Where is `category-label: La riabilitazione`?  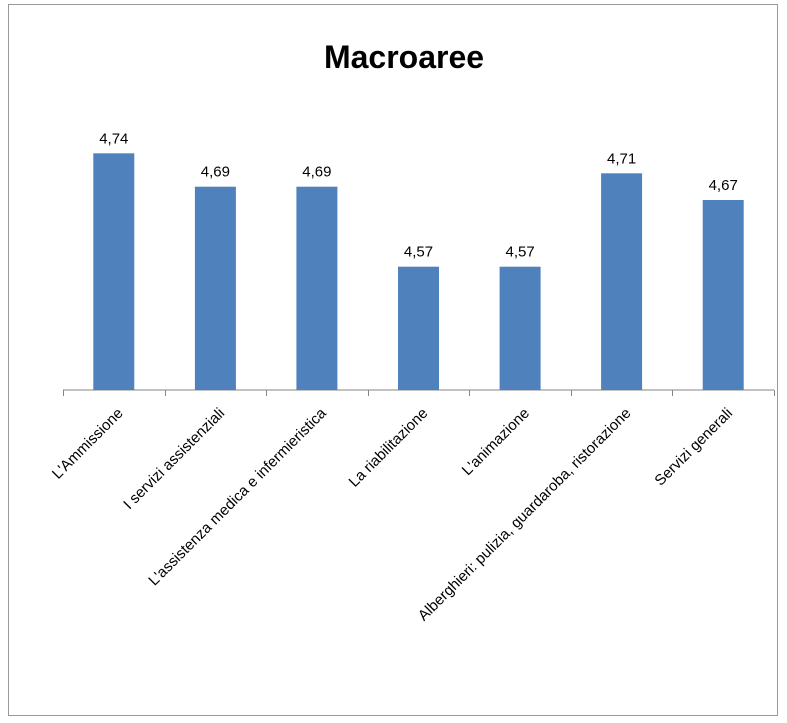
category-label: La riabilitazione is located at coordinates (389, 448).